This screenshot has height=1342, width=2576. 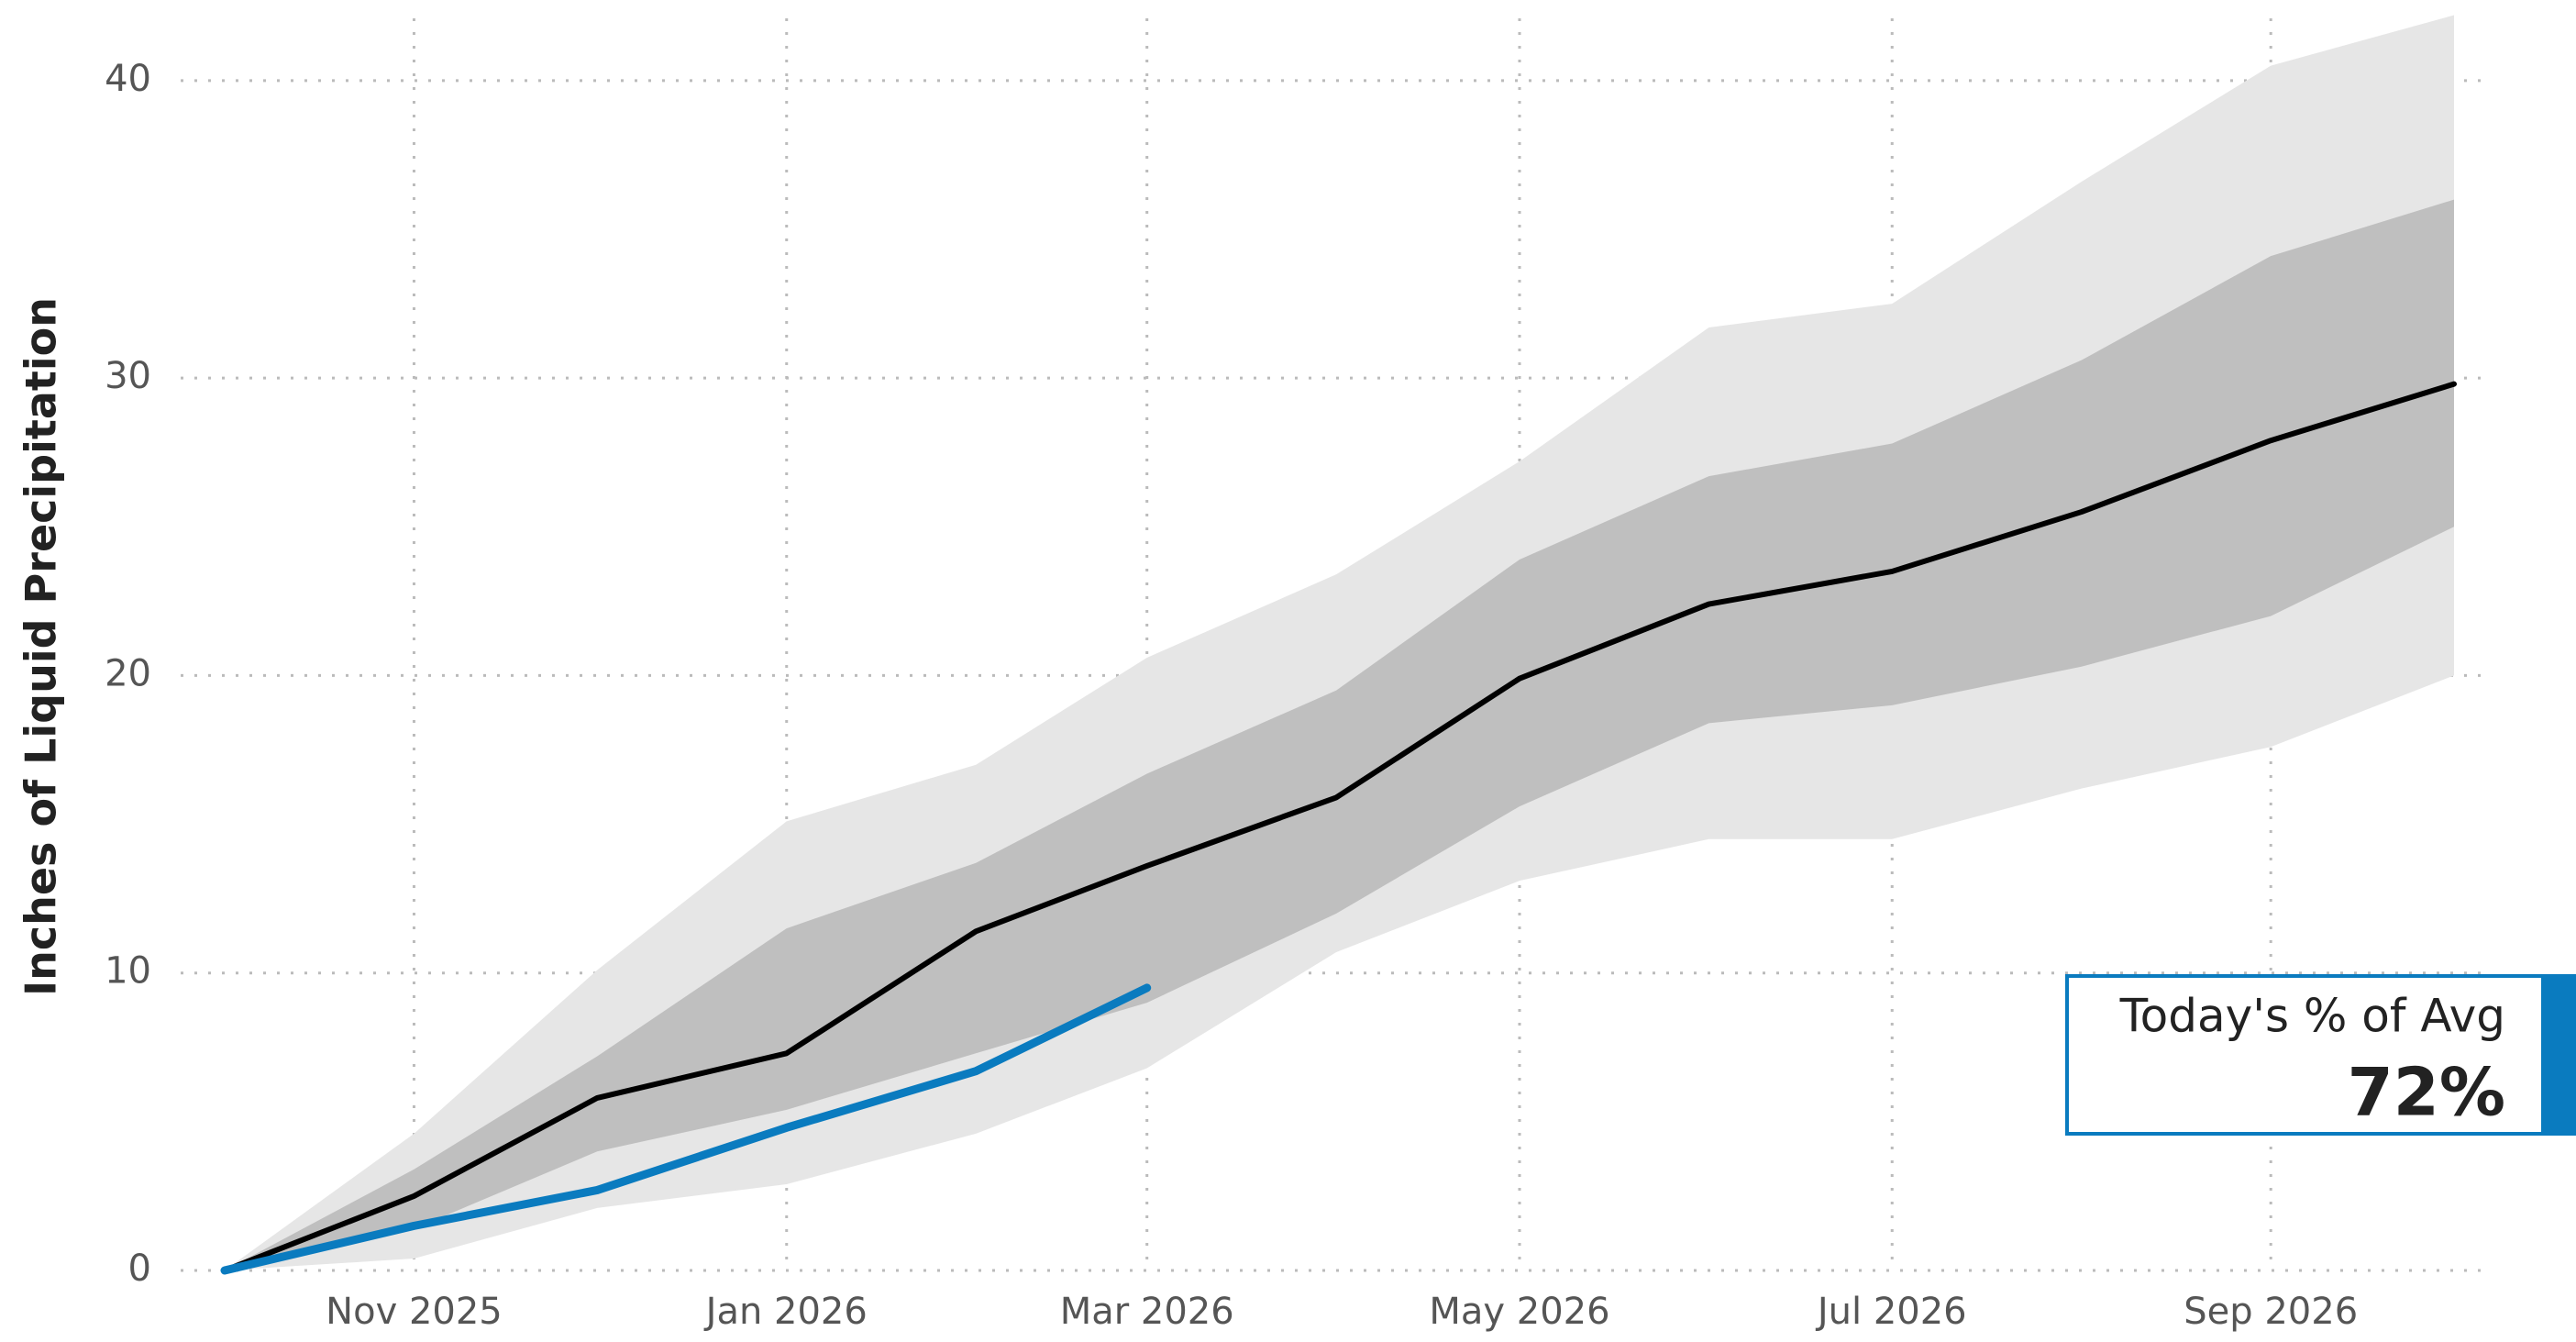 I want to click on y-axis-label: Inches of Liquid Precipitation, so click(x=41, y=646).